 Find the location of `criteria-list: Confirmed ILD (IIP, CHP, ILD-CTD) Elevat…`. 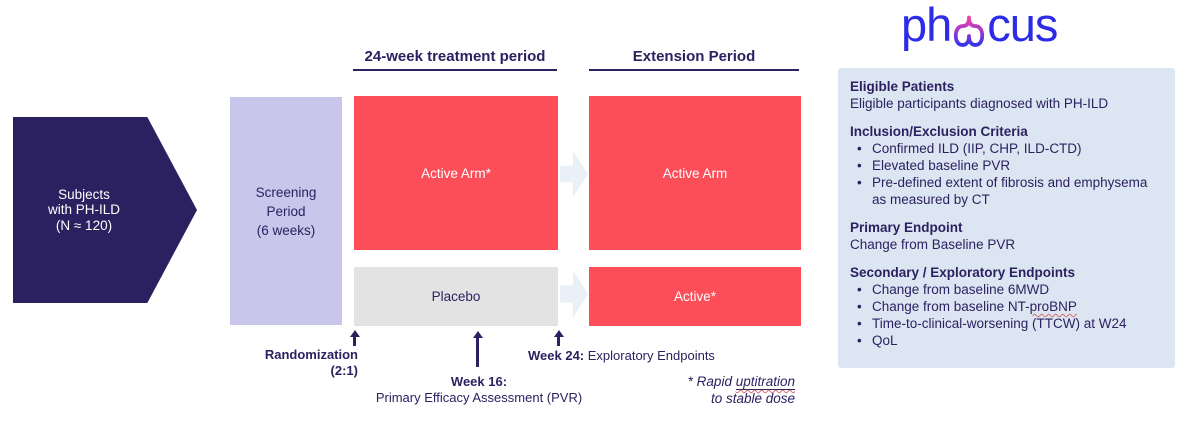

criteria-list: Confirmed ILD (IIP, CHP, ILD-CTD) Elevat… is located at coordinates (1006, 174).